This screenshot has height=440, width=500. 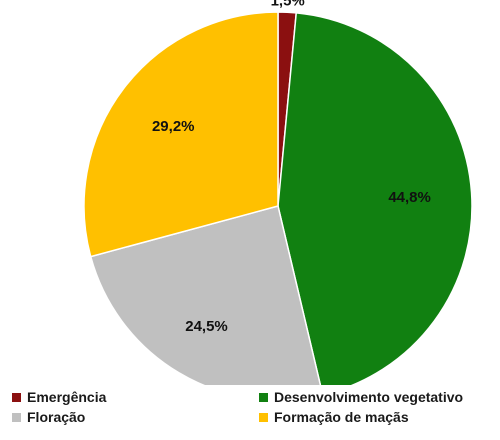 I want to click on legend-item-desenvolvimento-vegetativo: Desenvolvimento vegetativo, so click(x=361, y=397).